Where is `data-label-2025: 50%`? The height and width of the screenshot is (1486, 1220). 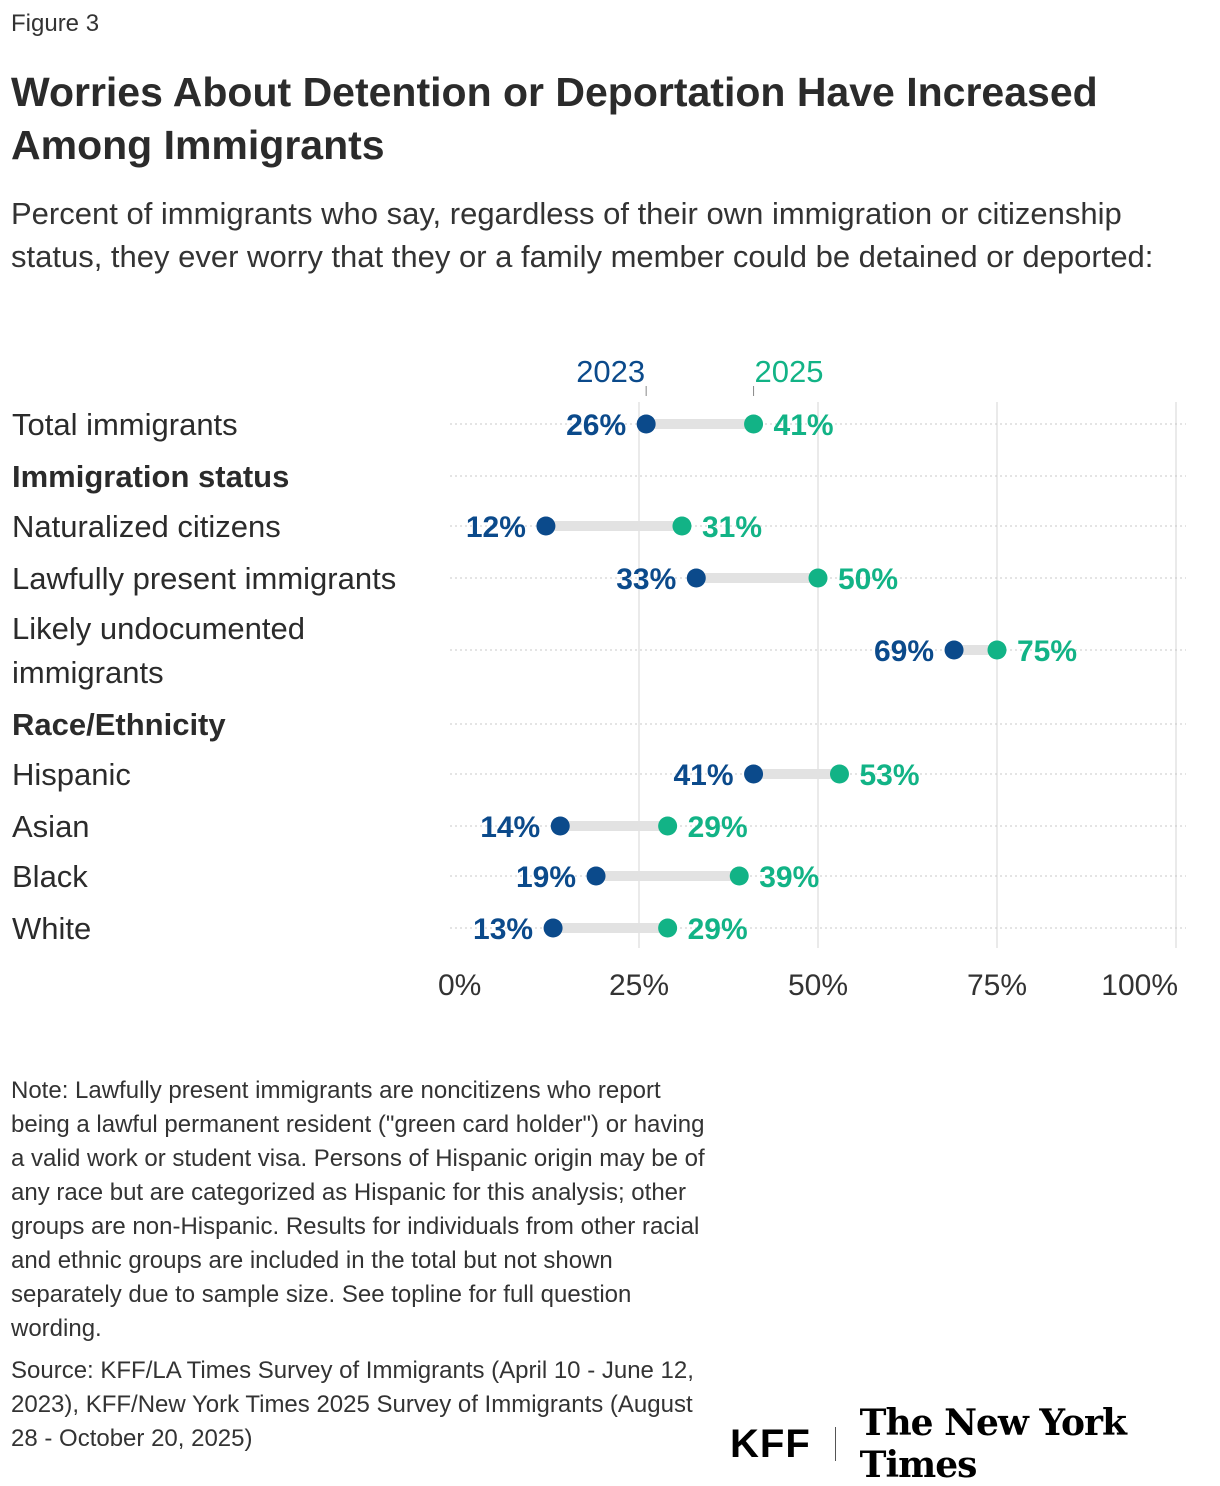 data-label-2025: 50% is located at coordinates (868, 579).